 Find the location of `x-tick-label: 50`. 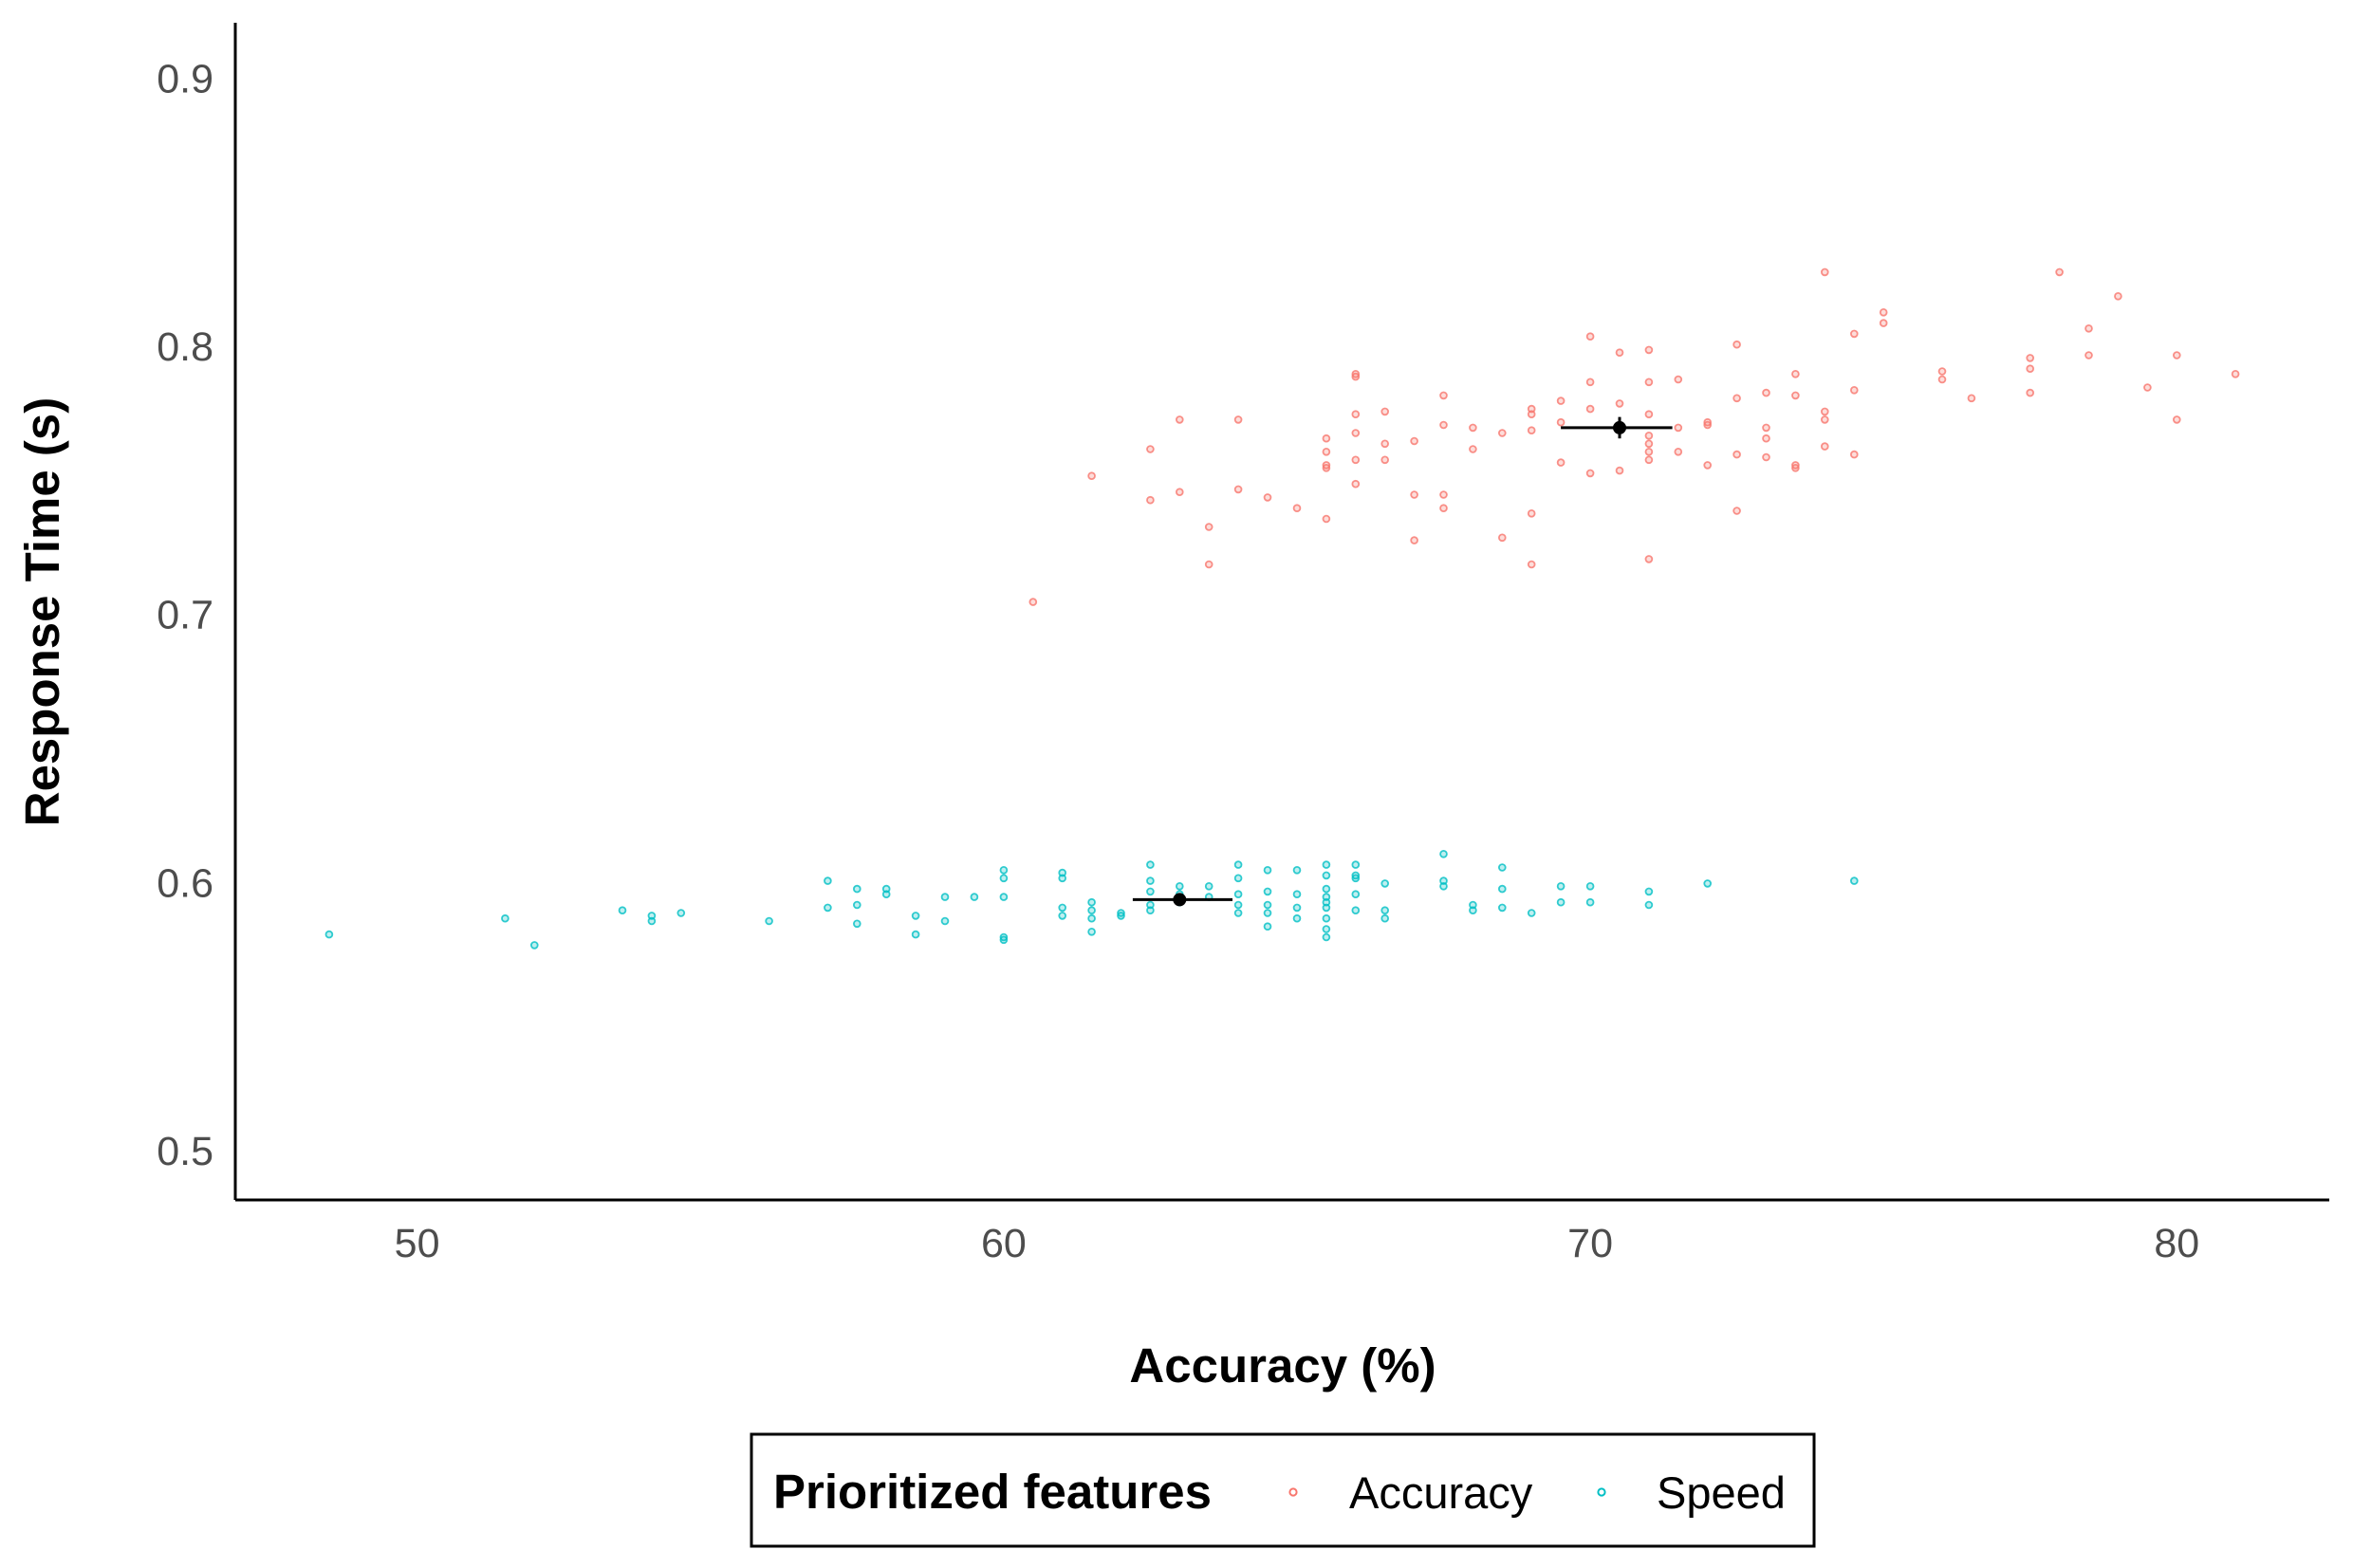

x-tick-label: 50 is located at coordinates (417, 1244).